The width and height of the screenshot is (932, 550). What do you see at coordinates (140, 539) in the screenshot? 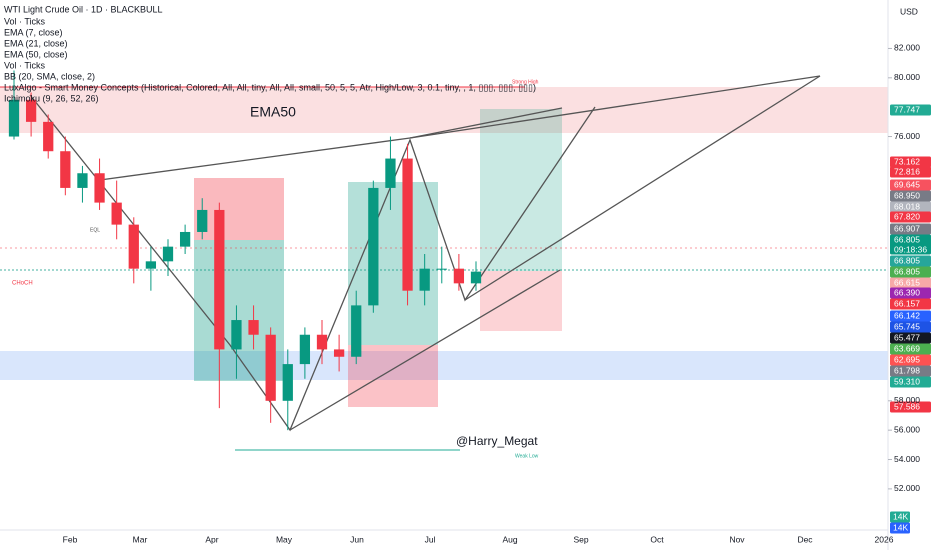
I see `x-tick-label: Mar` at bounding box center [140, 539].